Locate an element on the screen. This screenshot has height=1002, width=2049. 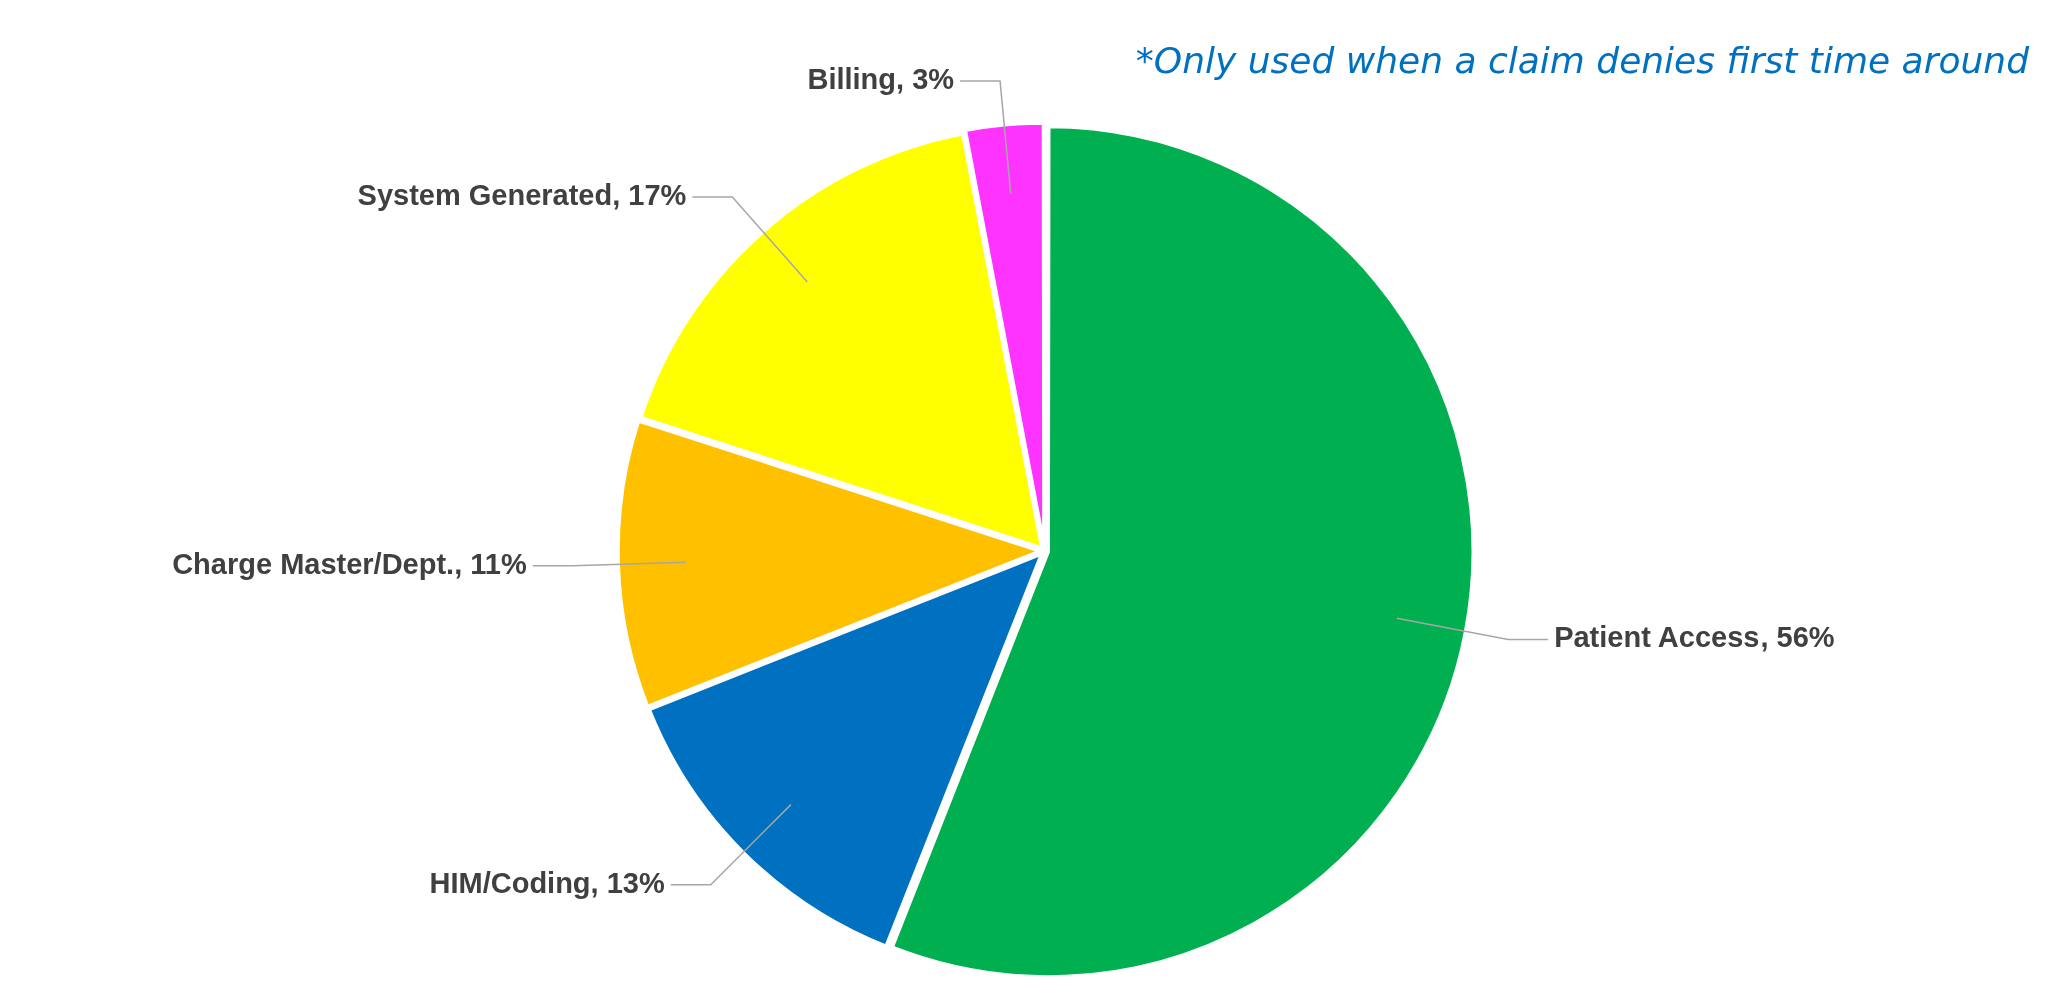
data-label: , 13% is located at coordinates (627, 882).